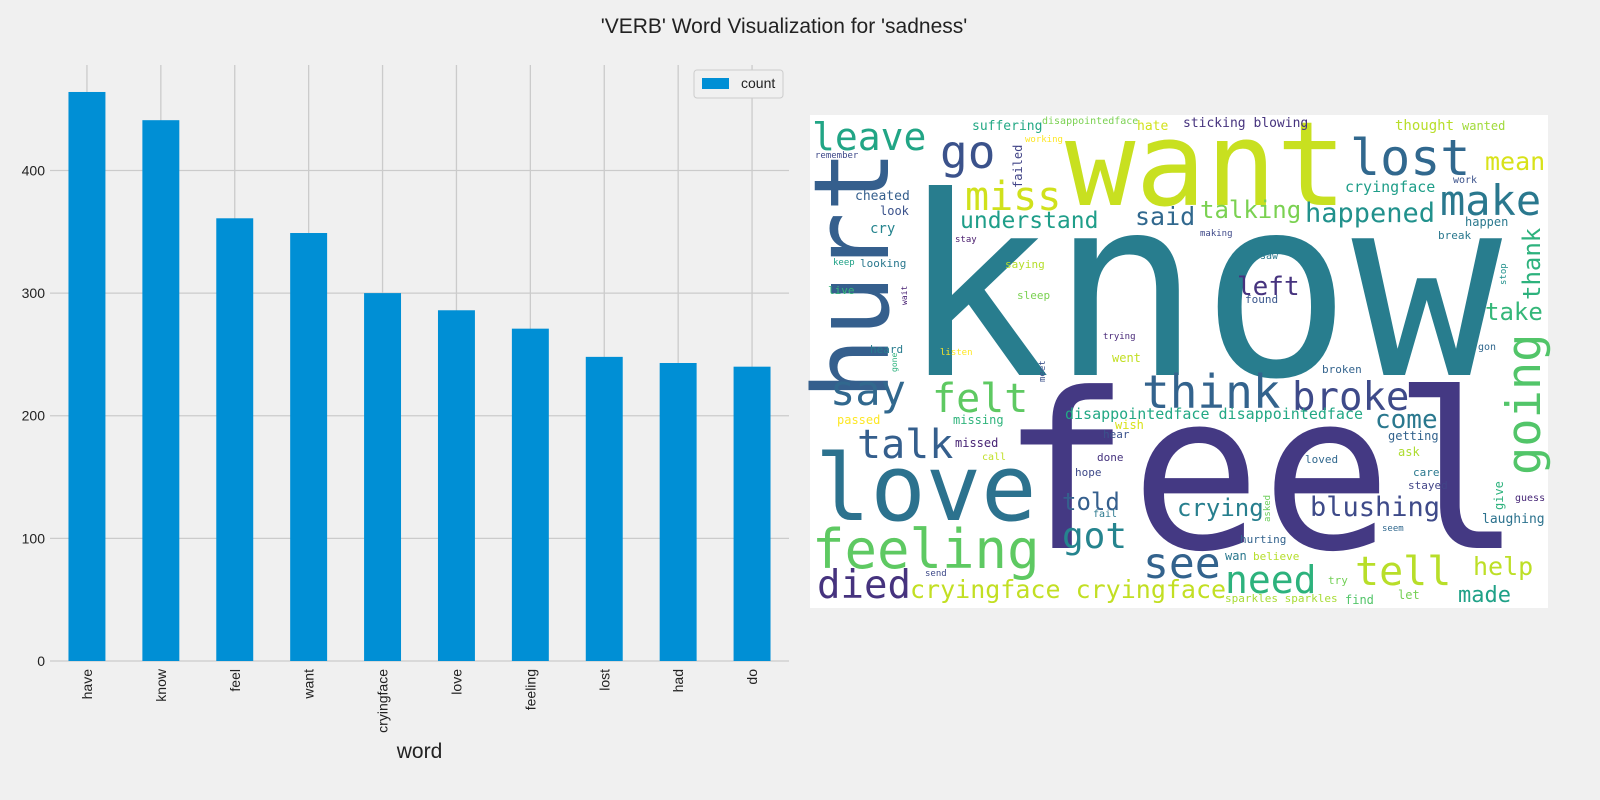 The height and width of the screenshot is (800, 1600). What do you see at coordinates (1094, 536) in the screenshot?
I see `word: got` at bounding box center [1094, 536].